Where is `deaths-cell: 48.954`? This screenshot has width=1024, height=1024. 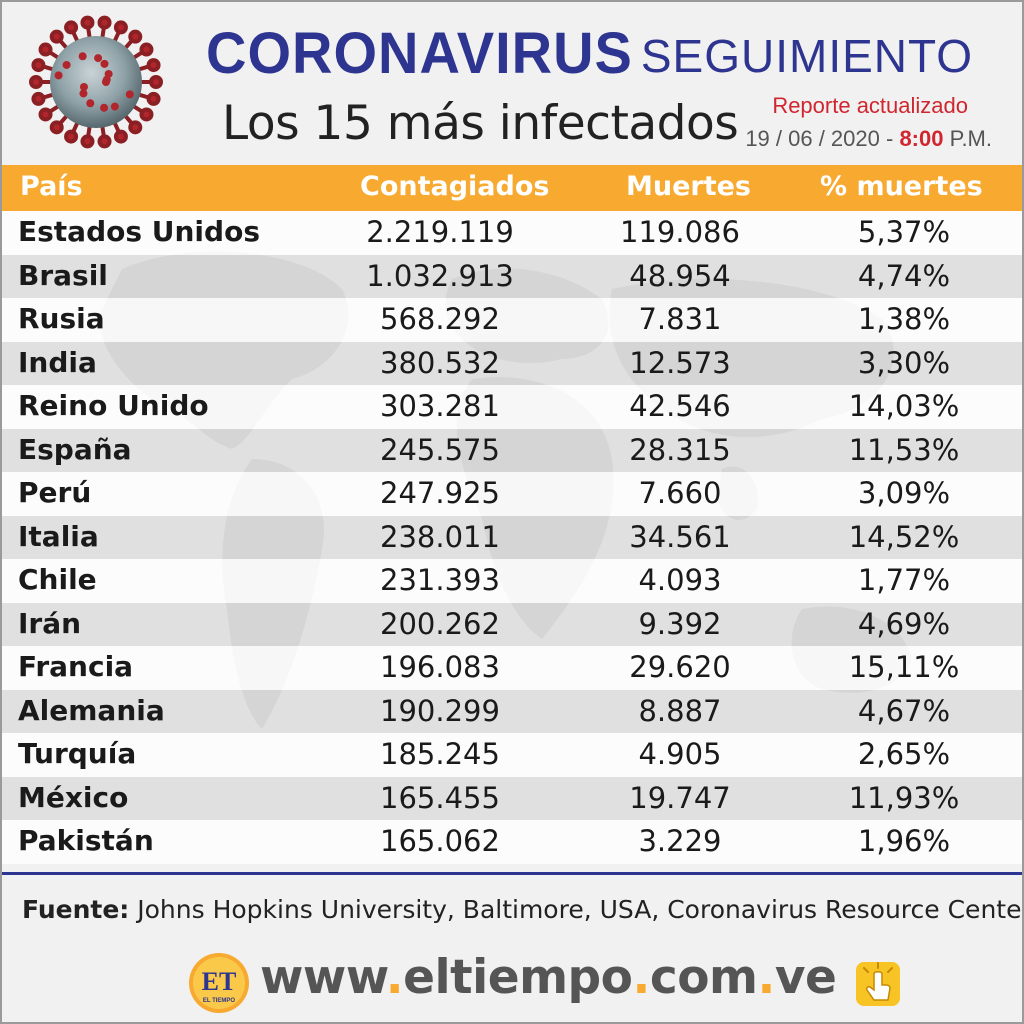
deaths-cell: 48.954 is located at coordinates (680, 275).